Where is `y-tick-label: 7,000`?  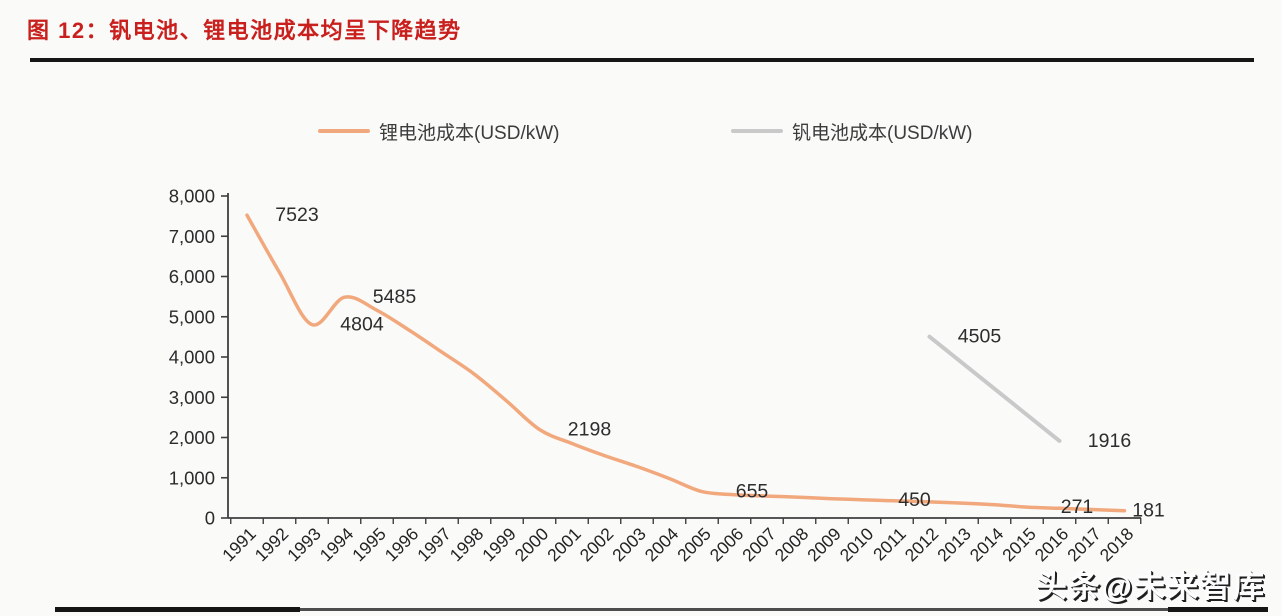
y-tick-label: 7,000 is located at coordinates (192, 236).